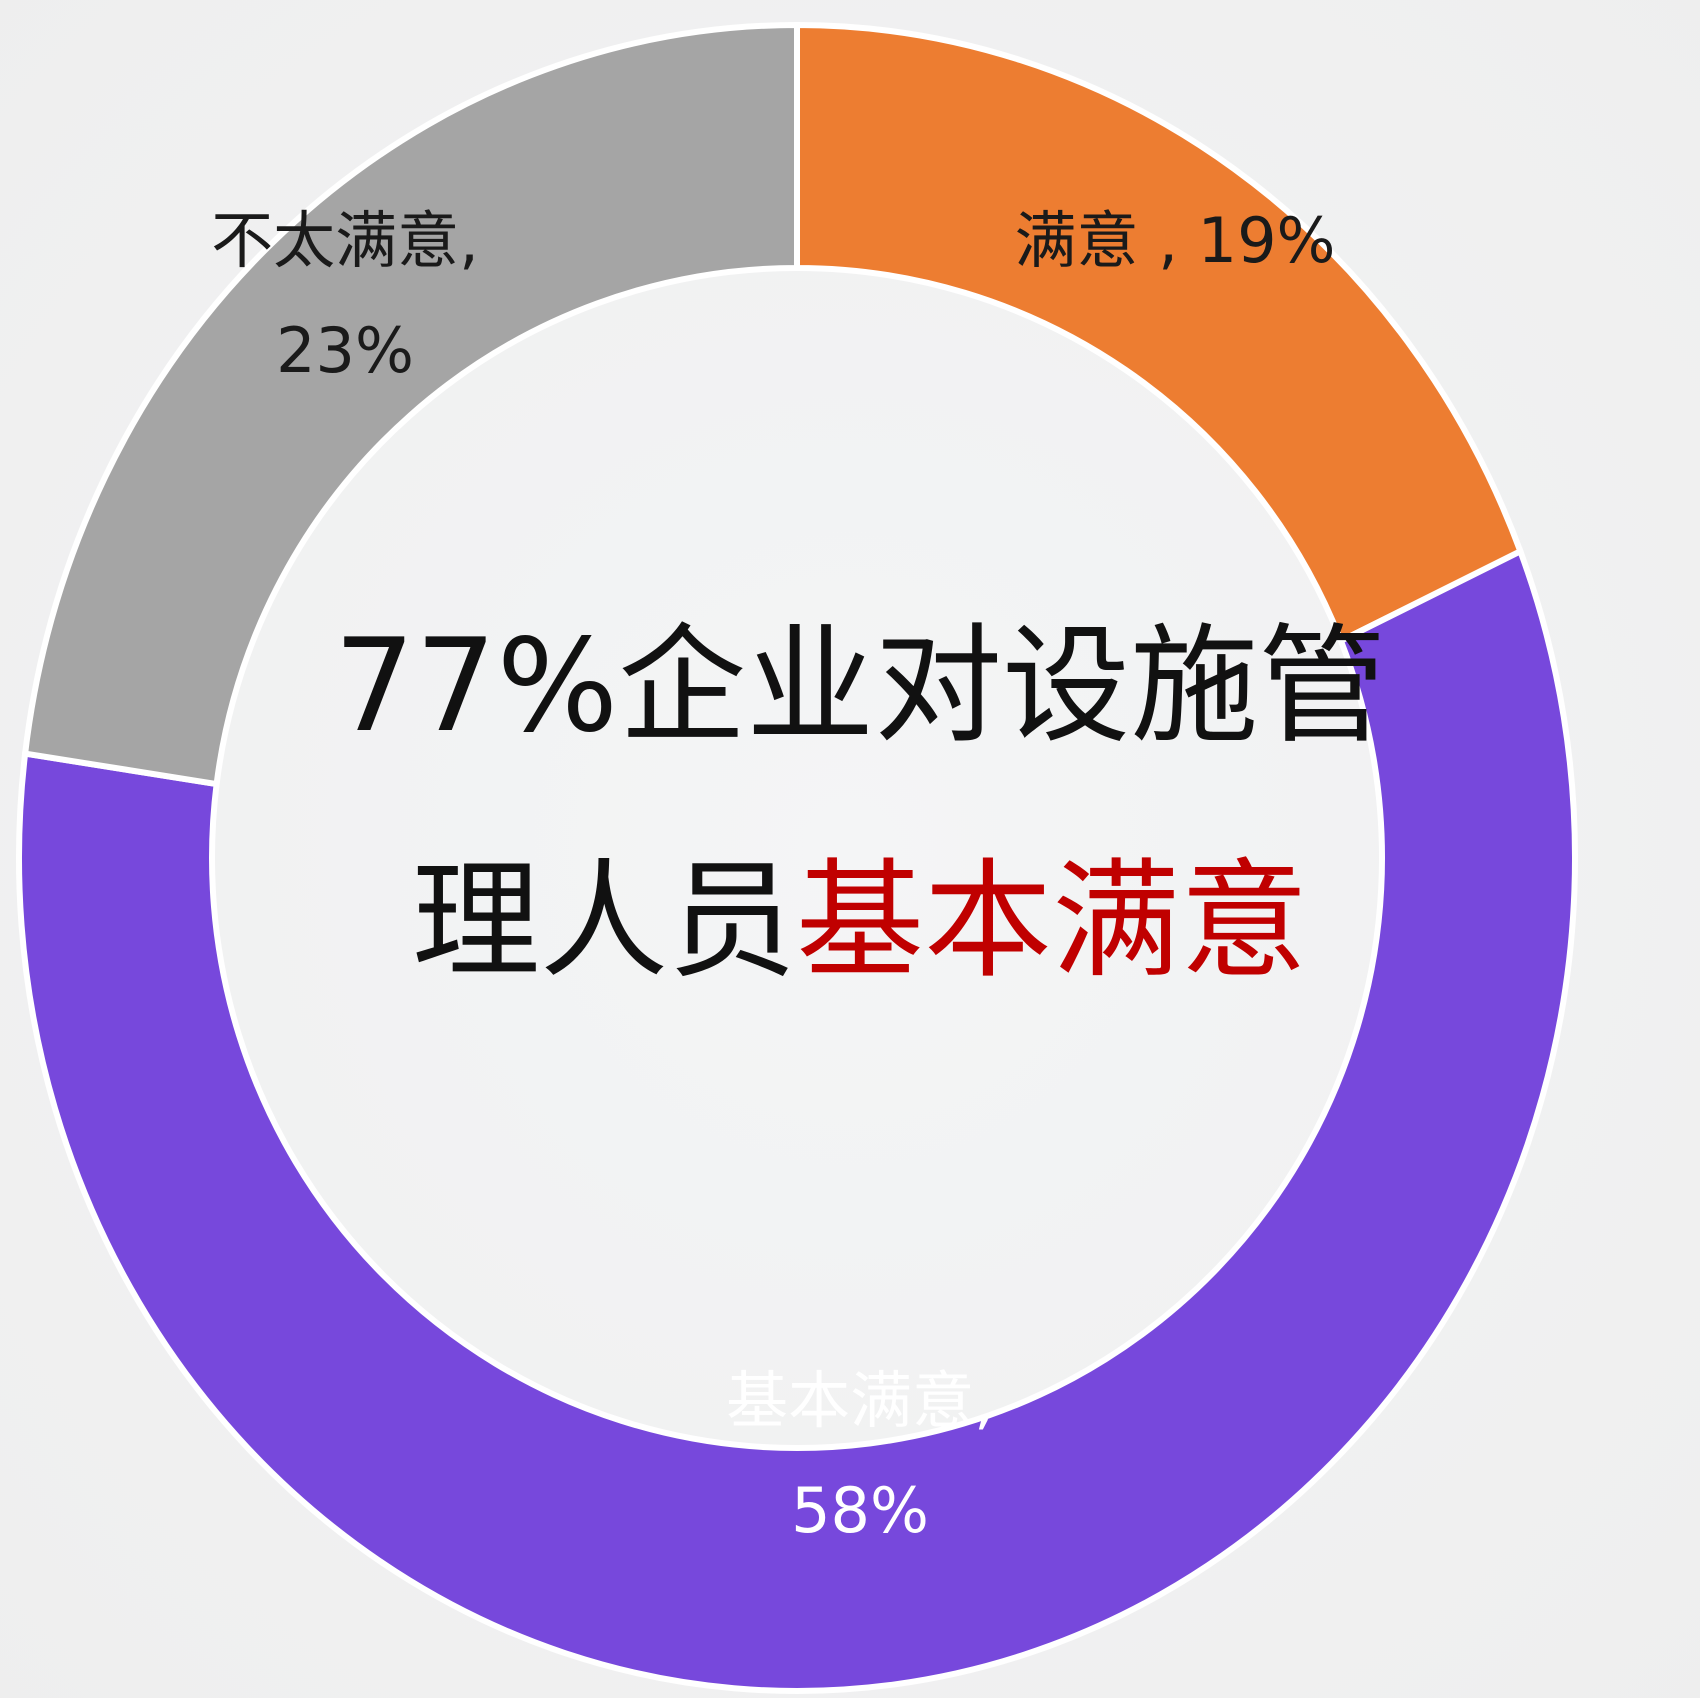 The image size is (1700, 1698). What do you see at coordinates (604, 921) in the screenshot?
I see `center-text: 理人员` at bounding box center [604, 921].